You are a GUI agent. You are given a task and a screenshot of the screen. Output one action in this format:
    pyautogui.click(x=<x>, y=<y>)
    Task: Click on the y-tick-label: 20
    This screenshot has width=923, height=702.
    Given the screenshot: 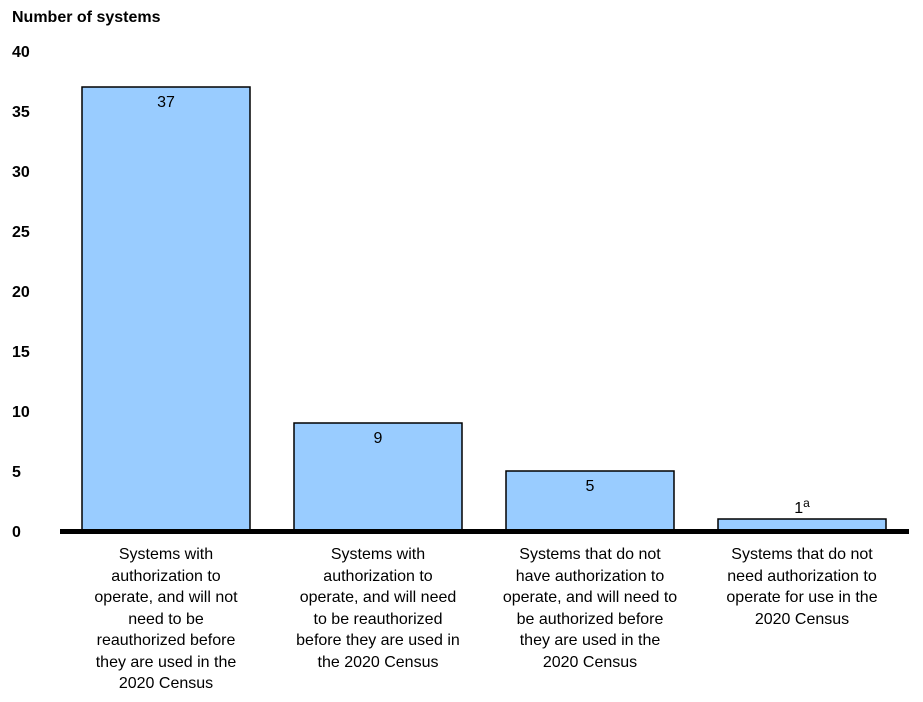 What is the action you would take?
    pyautogui.click(x=21, y=292)
    